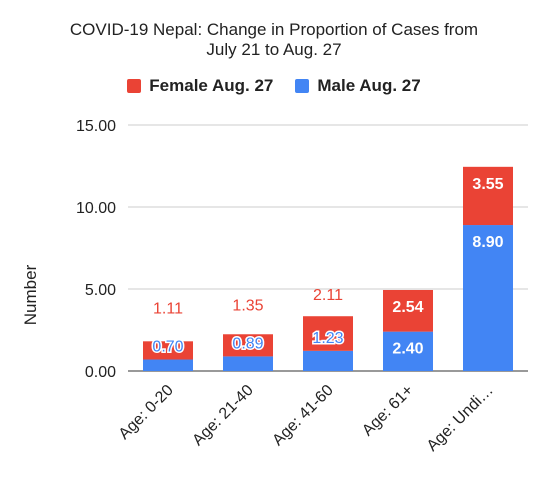 This screenshot has width=548, height=488. I want to click on data-label-male: 8.90, so click(487, 242).